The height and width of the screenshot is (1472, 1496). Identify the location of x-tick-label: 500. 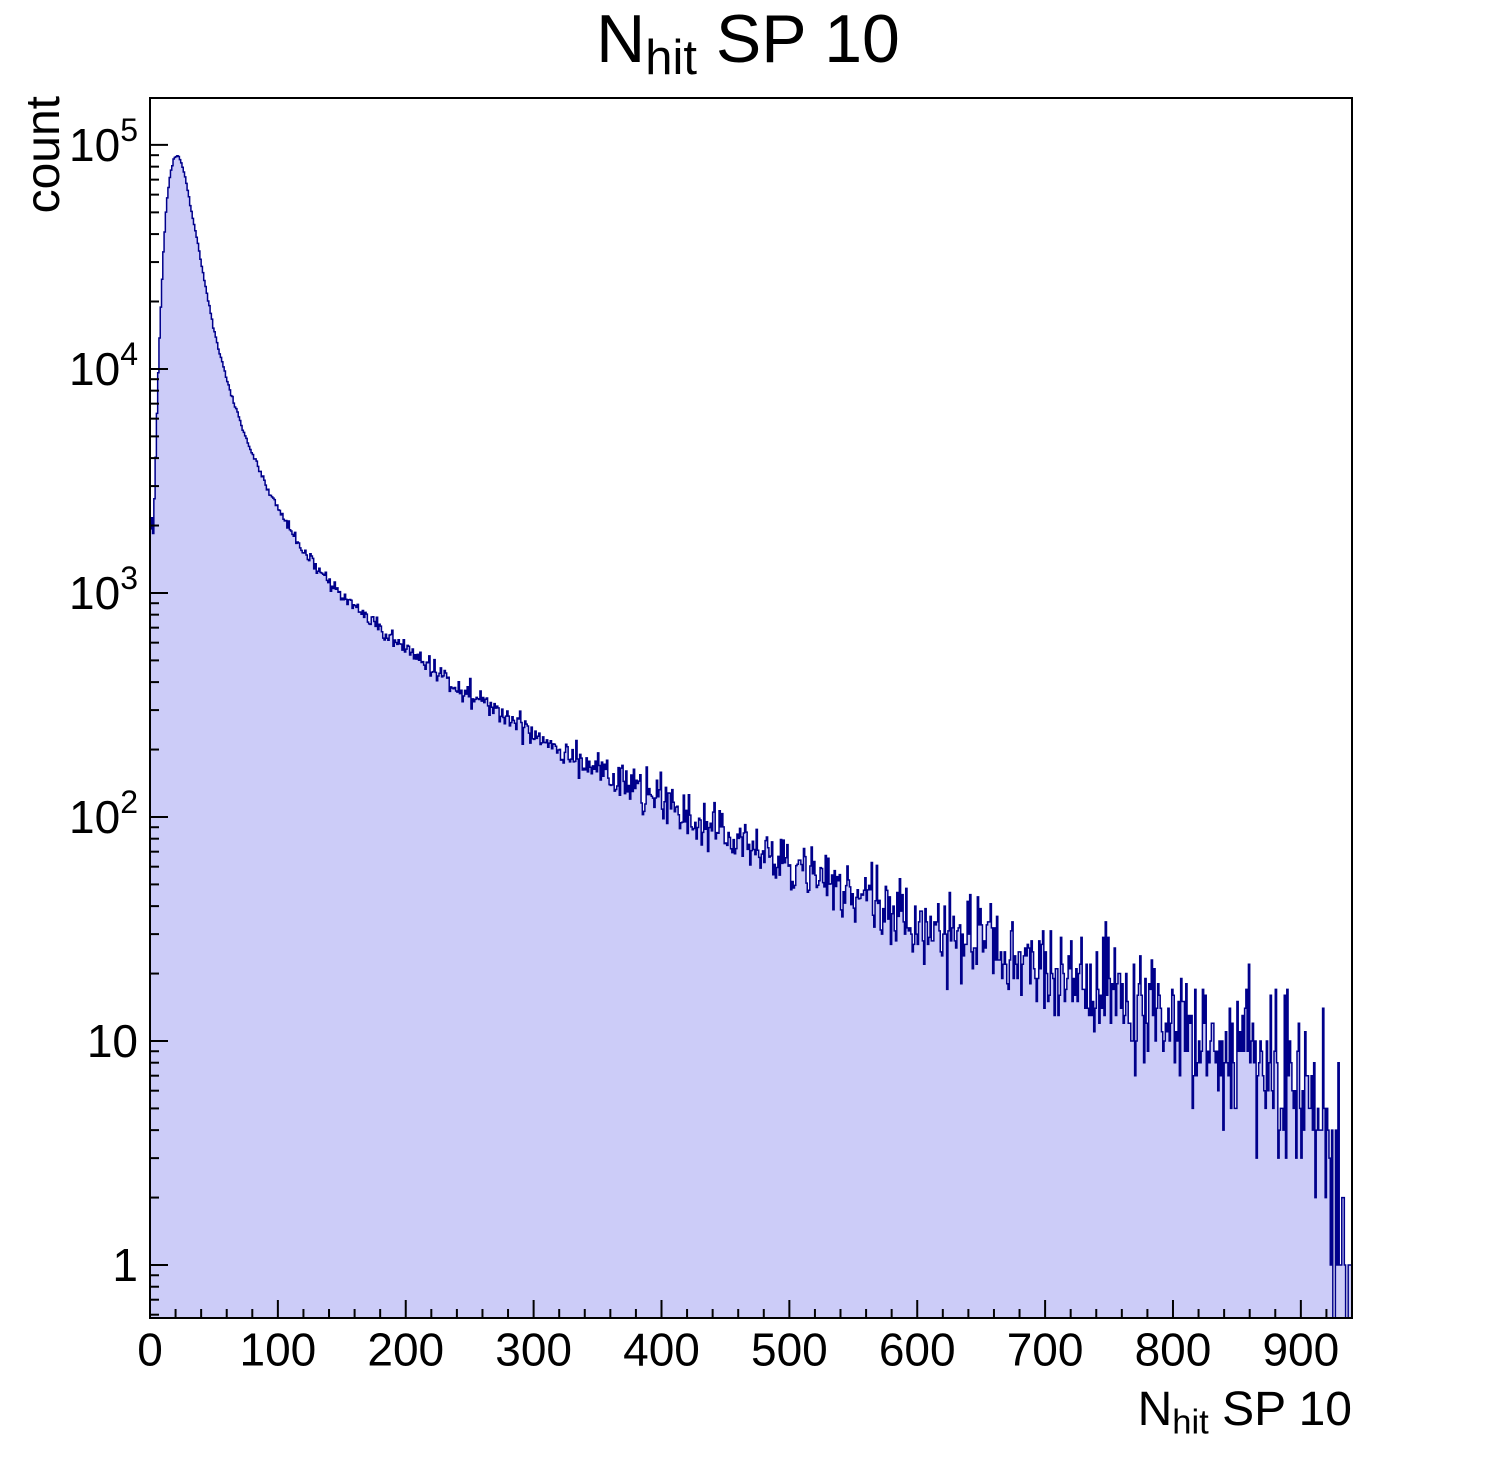
(789, 1350).